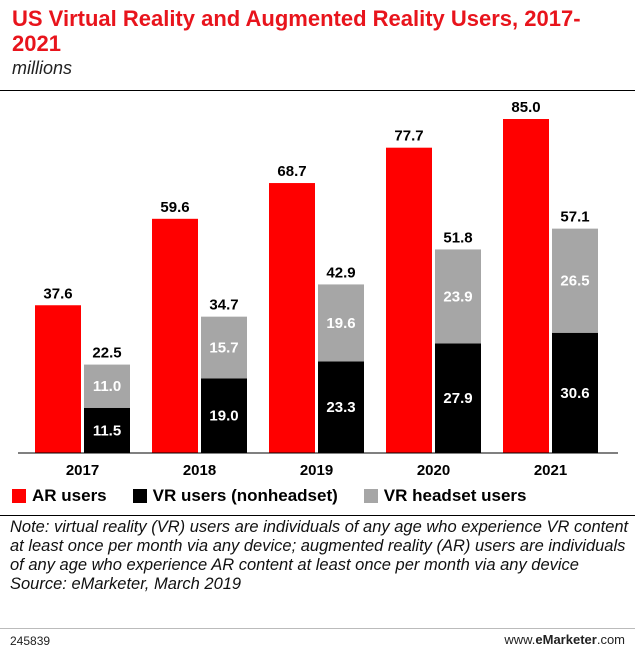 Image resolution: width=635 pixels, height=654 pixels. What do you see at coordinates (174, 207) in the screenshot?
I see `data-label-ar-2018: 59.6` at bounding box center [174, 207].